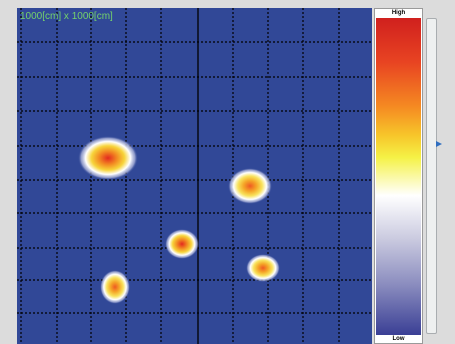 The image size is (455, 344). What do you see at coordinates (66, 16) in the screenshot?
I see `area-size-label: 1000[cm] x 1000[cm]` at bounding box center [66, 16].